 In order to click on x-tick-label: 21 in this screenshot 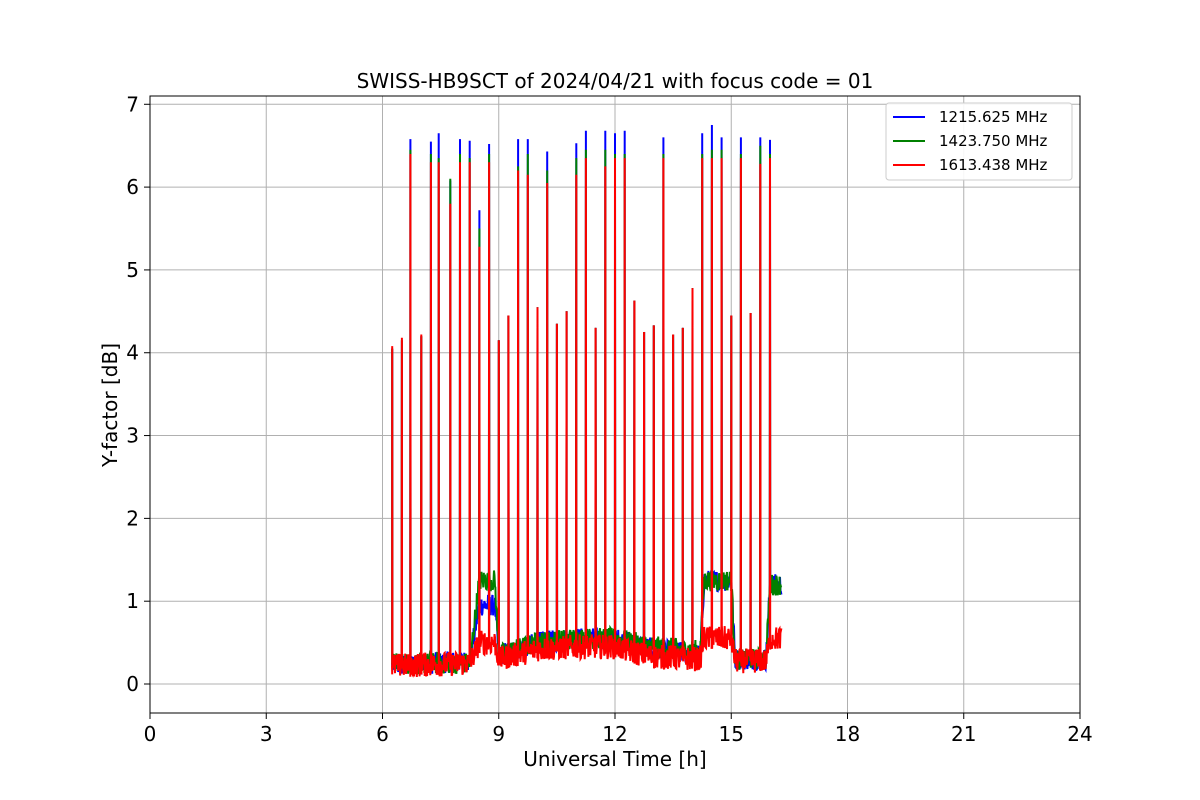, I will do `click(963, 734)`.